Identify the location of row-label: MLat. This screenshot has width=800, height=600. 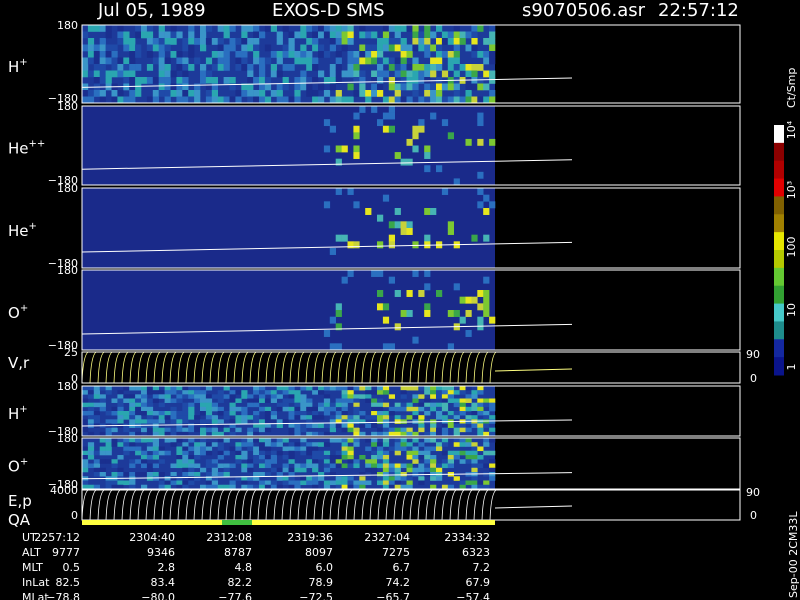
(35, 595).